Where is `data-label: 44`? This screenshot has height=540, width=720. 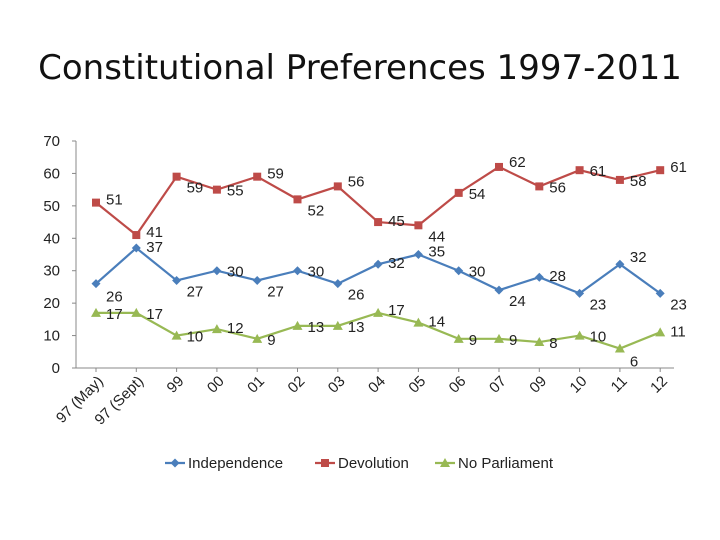 data-label: 44 is located at coordinates (436, 236).